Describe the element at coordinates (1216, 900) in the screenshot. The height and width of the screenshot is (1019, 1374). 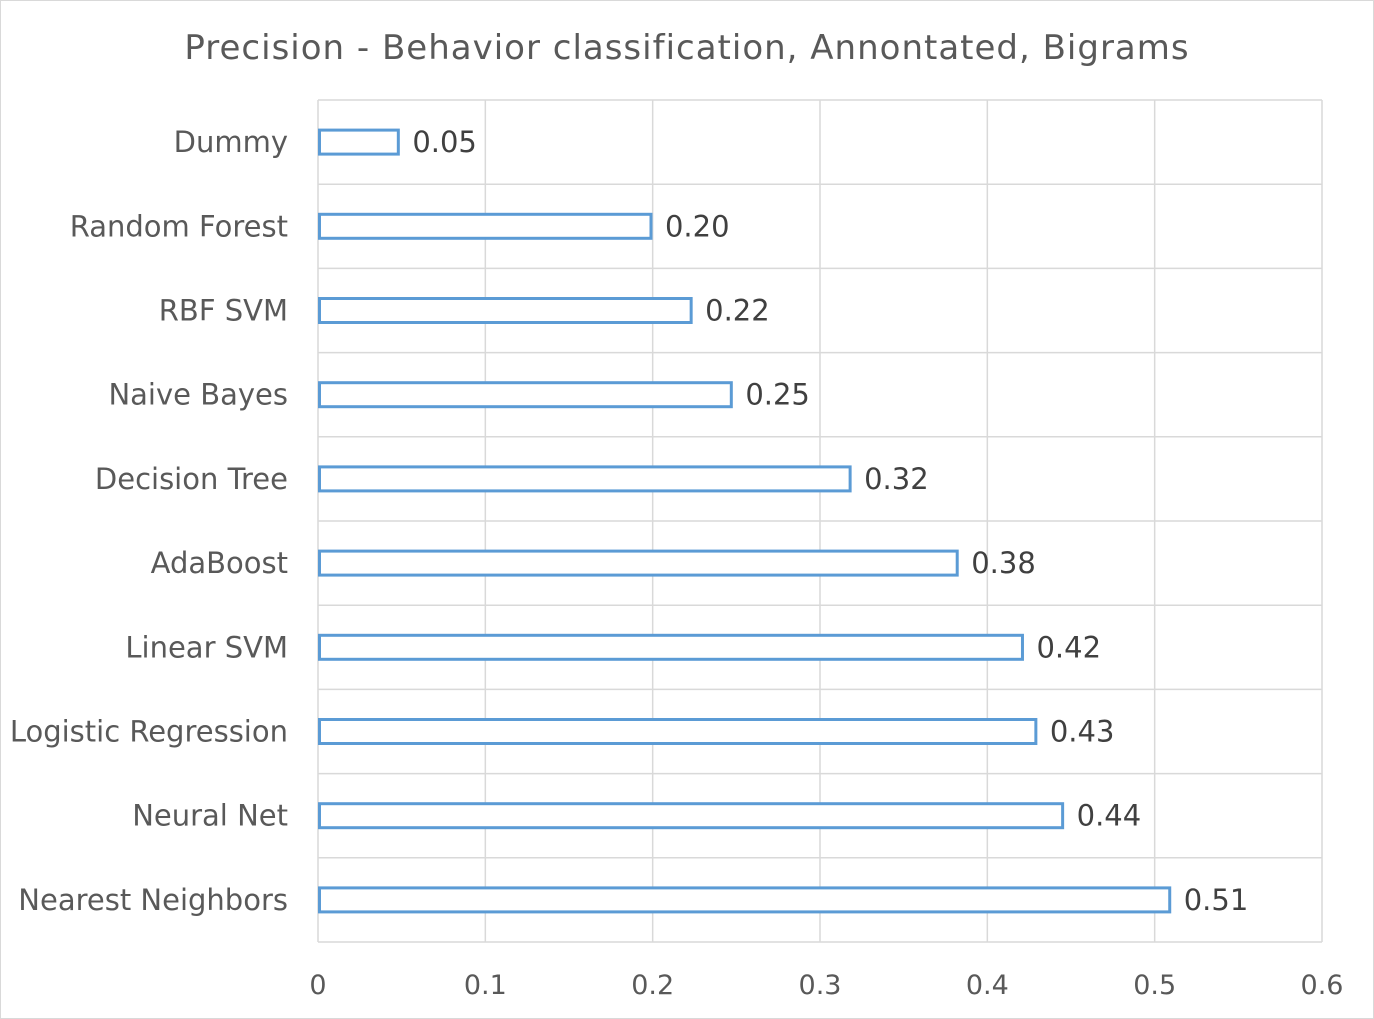
I see `data-label: 0.51` at that location.